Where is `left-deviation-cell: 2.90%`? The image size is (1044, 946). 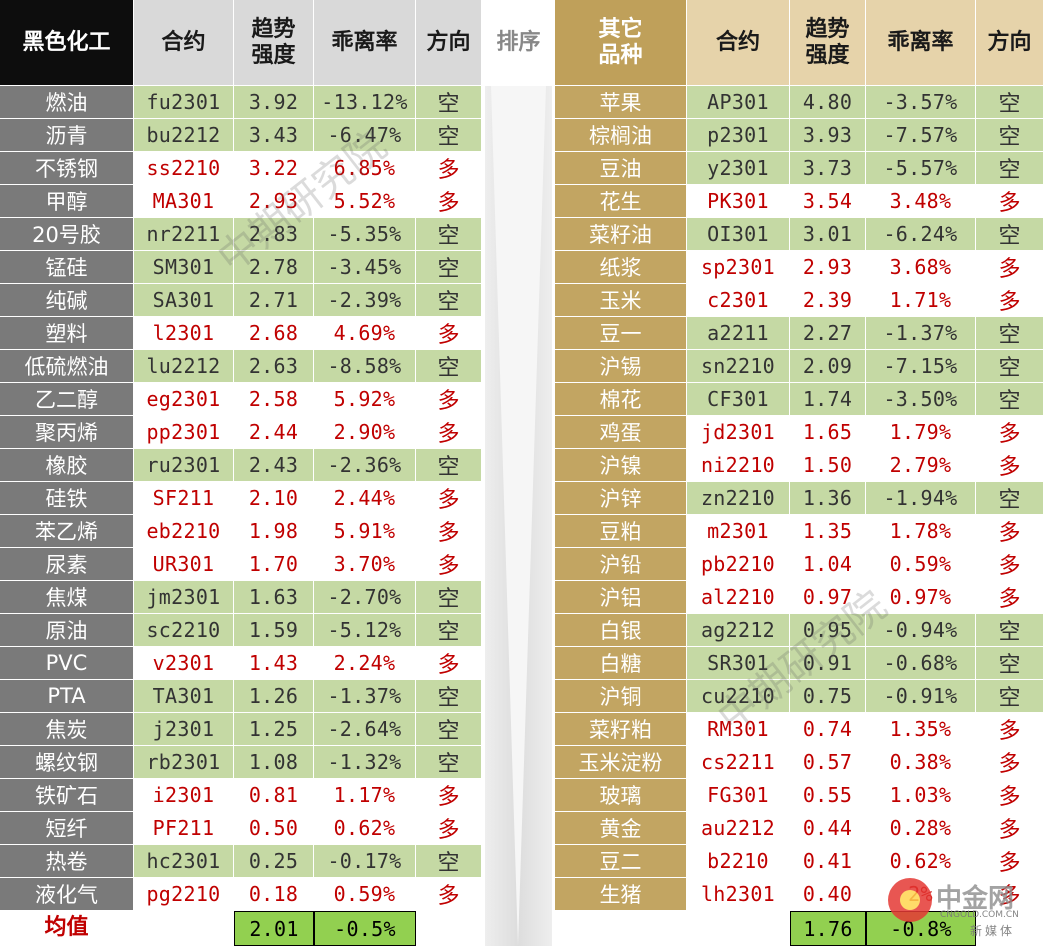
left-deviation-cell: 2.90% is located at coordinates (365, 432).